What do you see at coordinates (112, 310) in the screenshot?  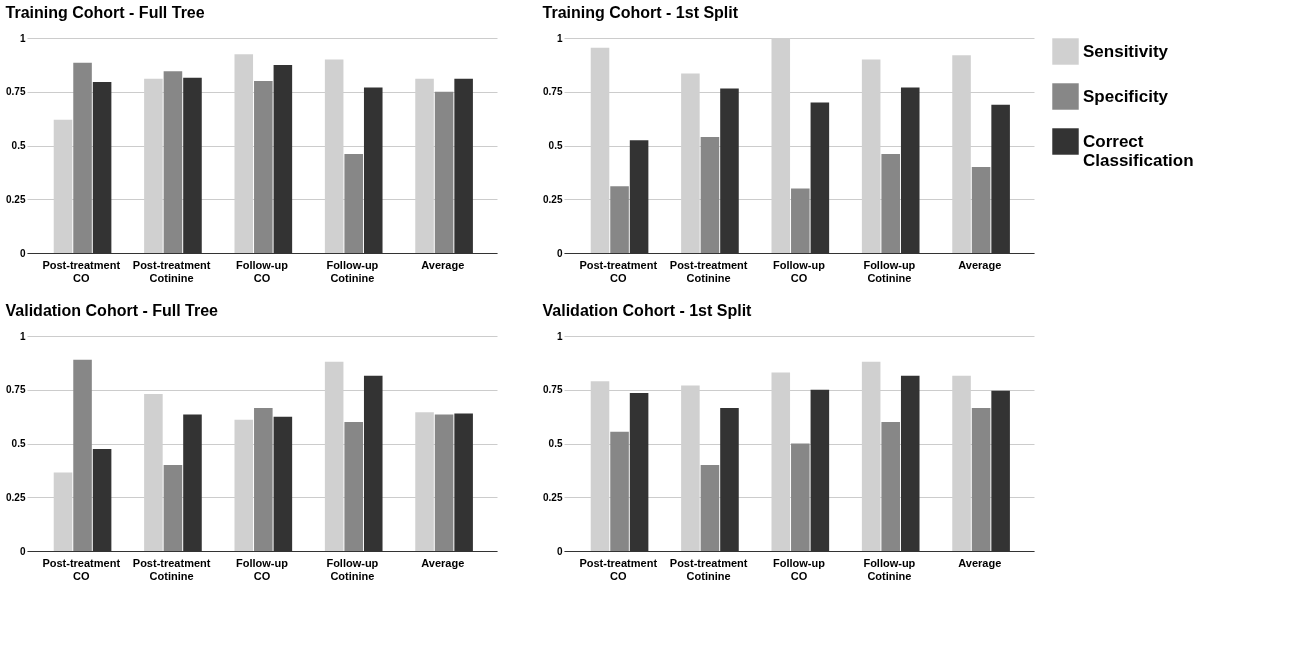 I see `chart-title: Validation Cohort - Full Tree` at bounding box center [112, 310].